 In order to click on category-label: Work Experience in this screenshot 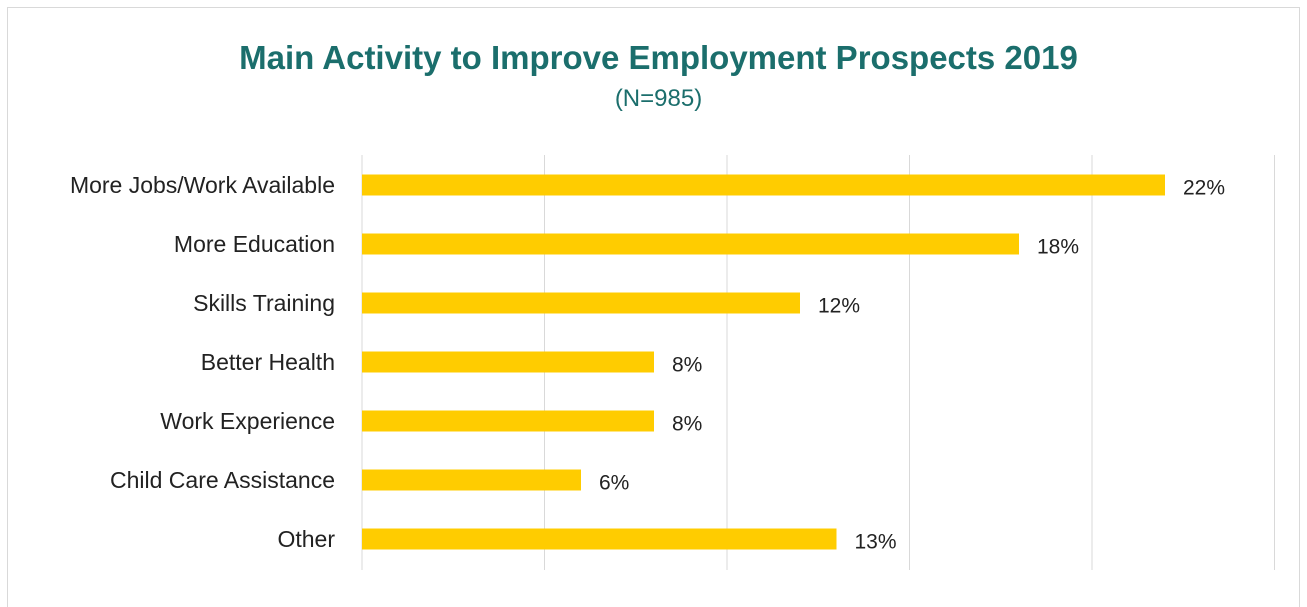, I will do `click(247, 421)`.